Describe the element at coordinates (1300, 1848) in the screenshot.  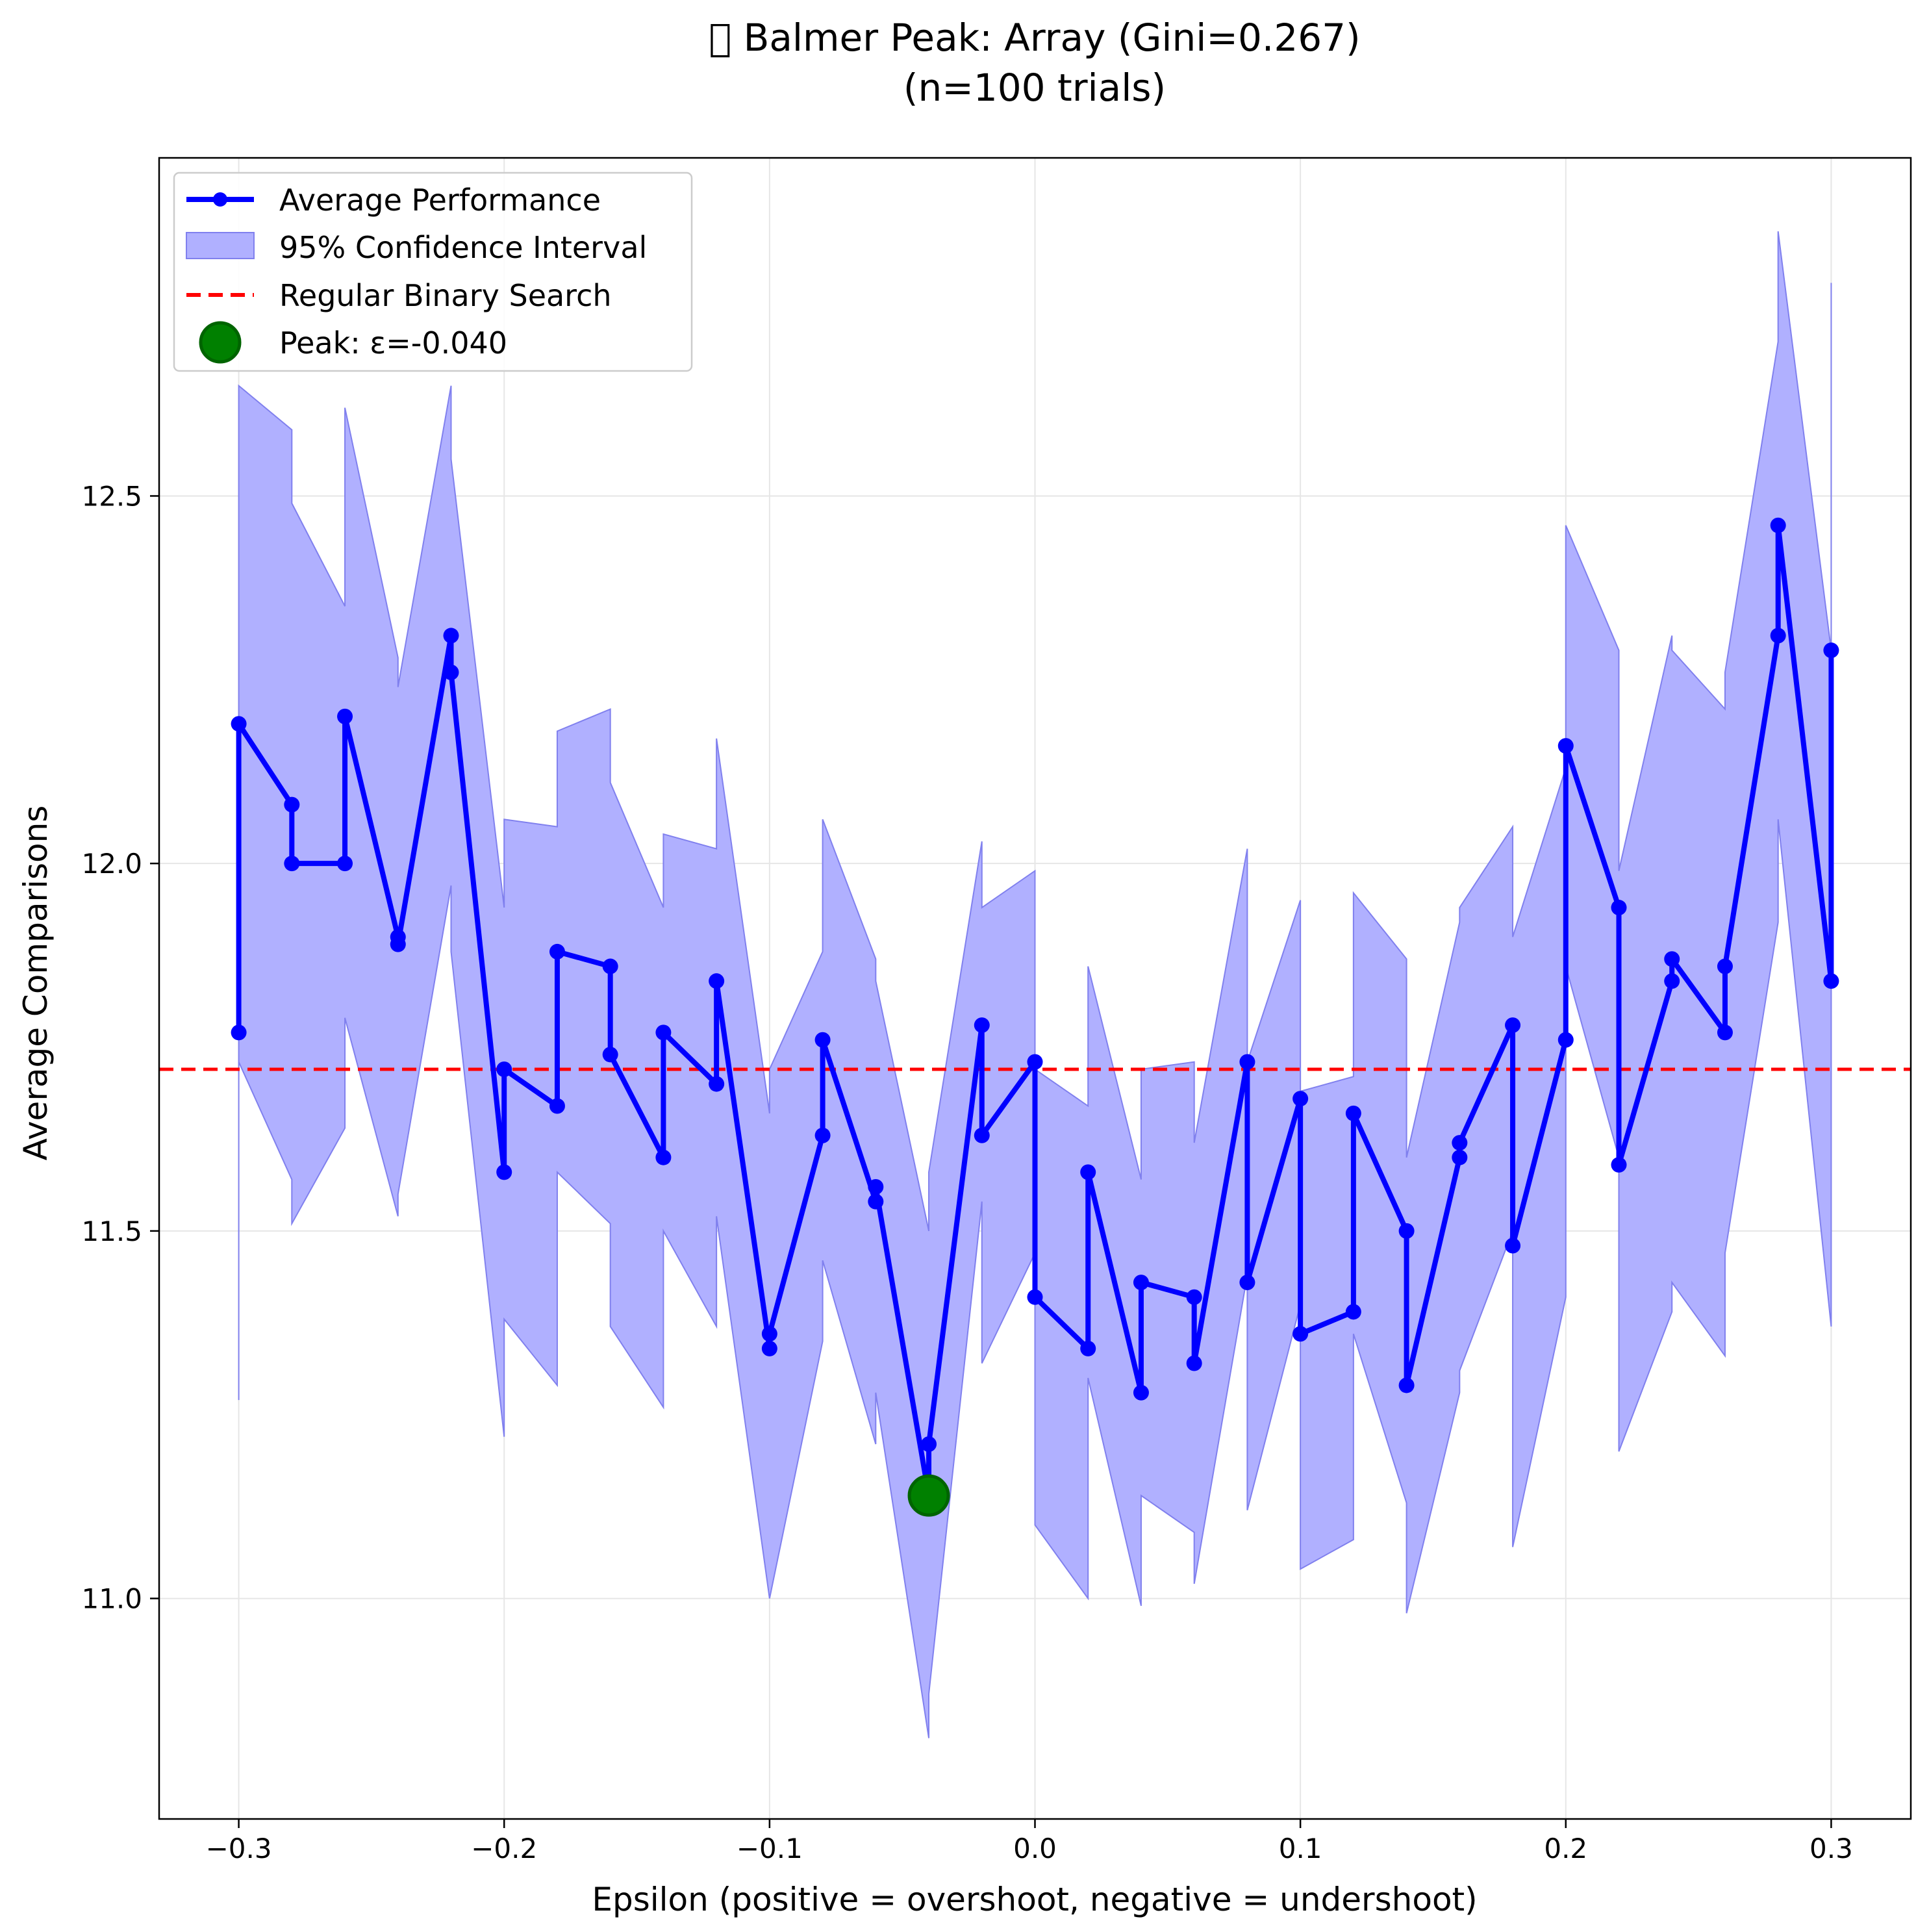
I see `x-tick-label: 0.1` at that location.